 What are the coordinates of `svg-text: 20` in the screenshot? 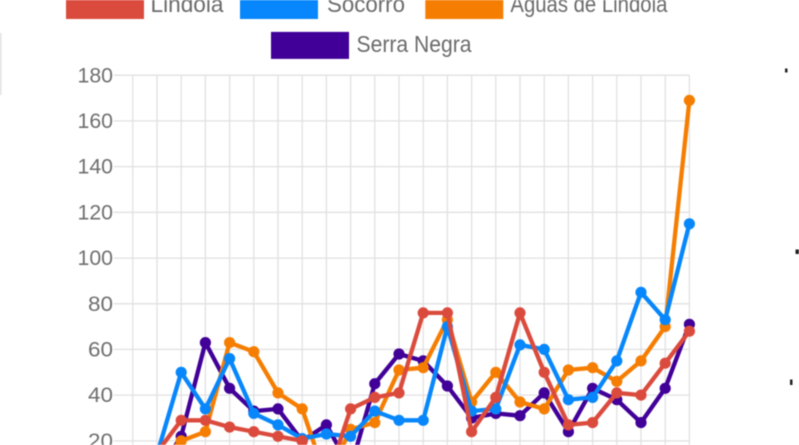 It's located at (100, 437).